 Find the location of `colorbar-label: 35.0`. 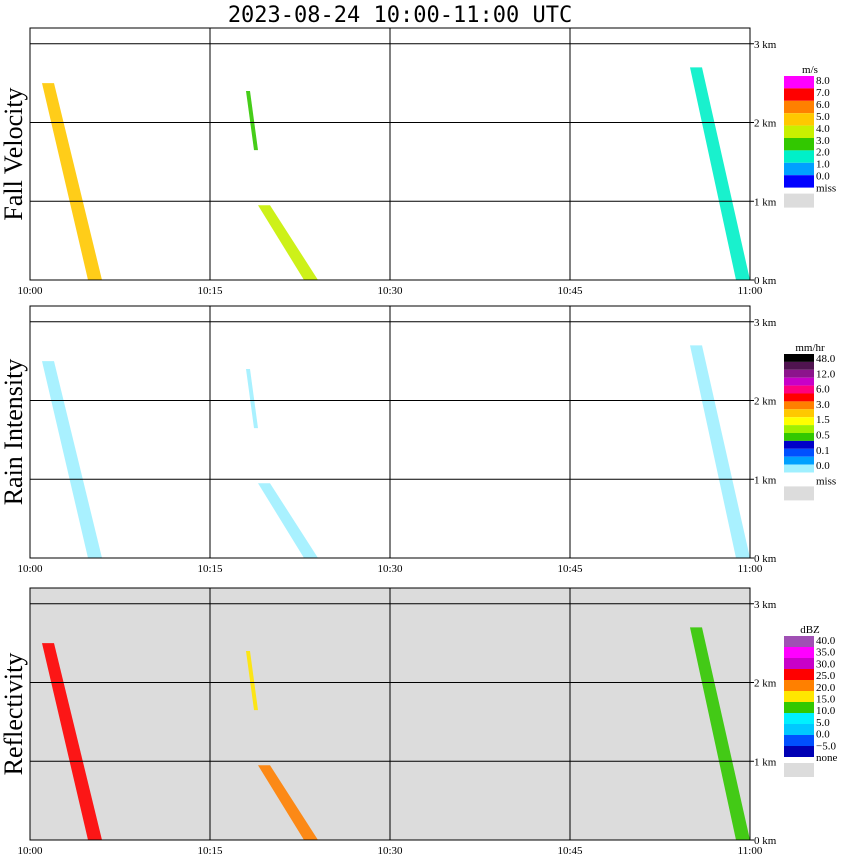

colorbar-label: 35.0 is located at coordinates (826, 653).